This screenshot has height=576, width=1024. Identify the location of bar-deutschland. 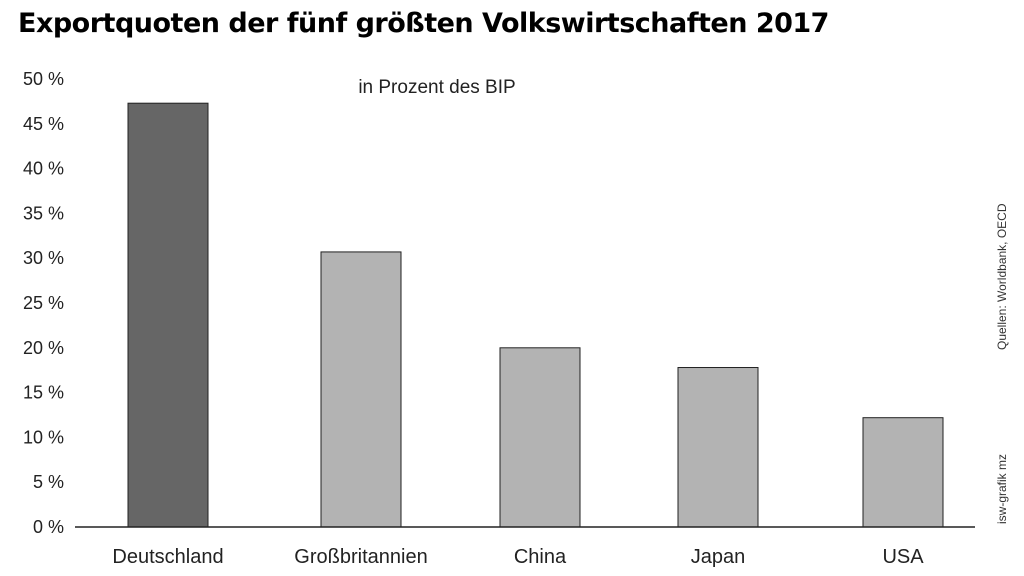
(168, 315).